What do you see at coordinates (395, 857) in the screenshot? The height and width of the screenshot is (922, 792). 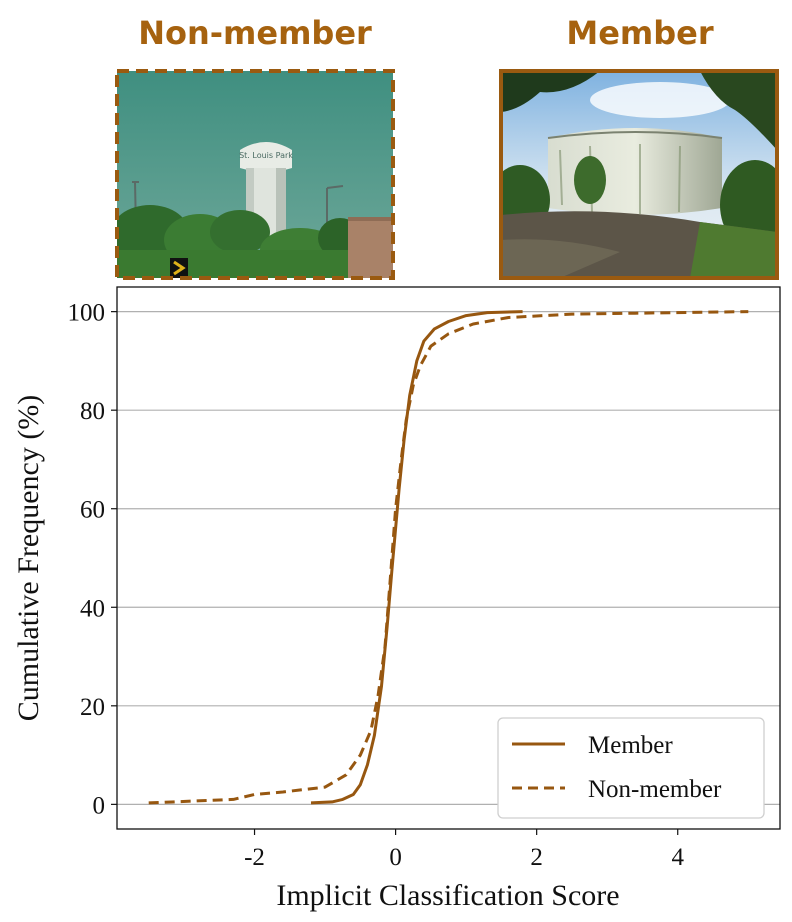 I see `x-tick-label-0: 0` at bounding box center [395, 857].